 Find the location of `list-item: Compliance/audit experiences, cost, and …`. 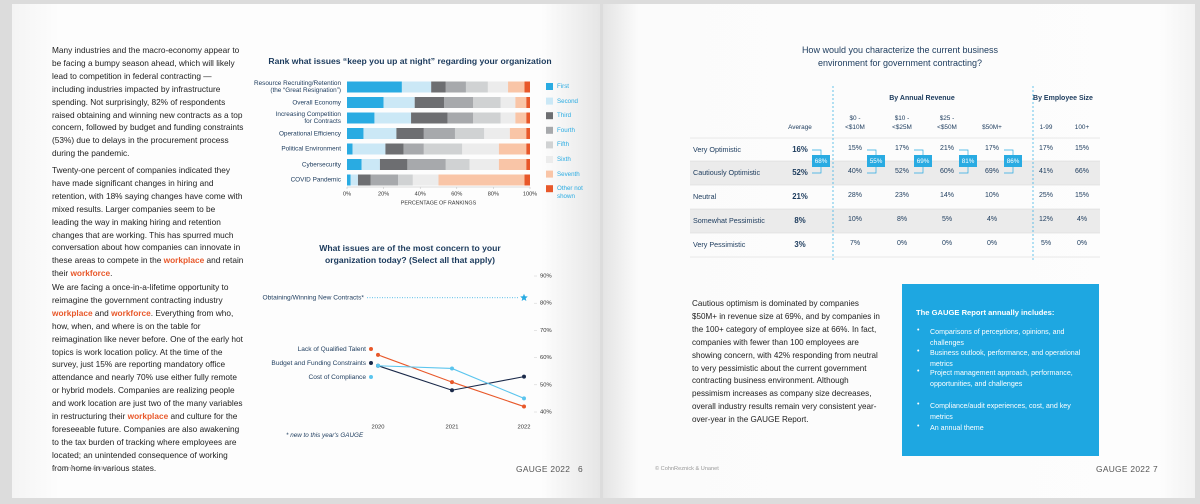

list-item: Compliance/audit experiences, cost, and … is located at coordinates (1000, 411).